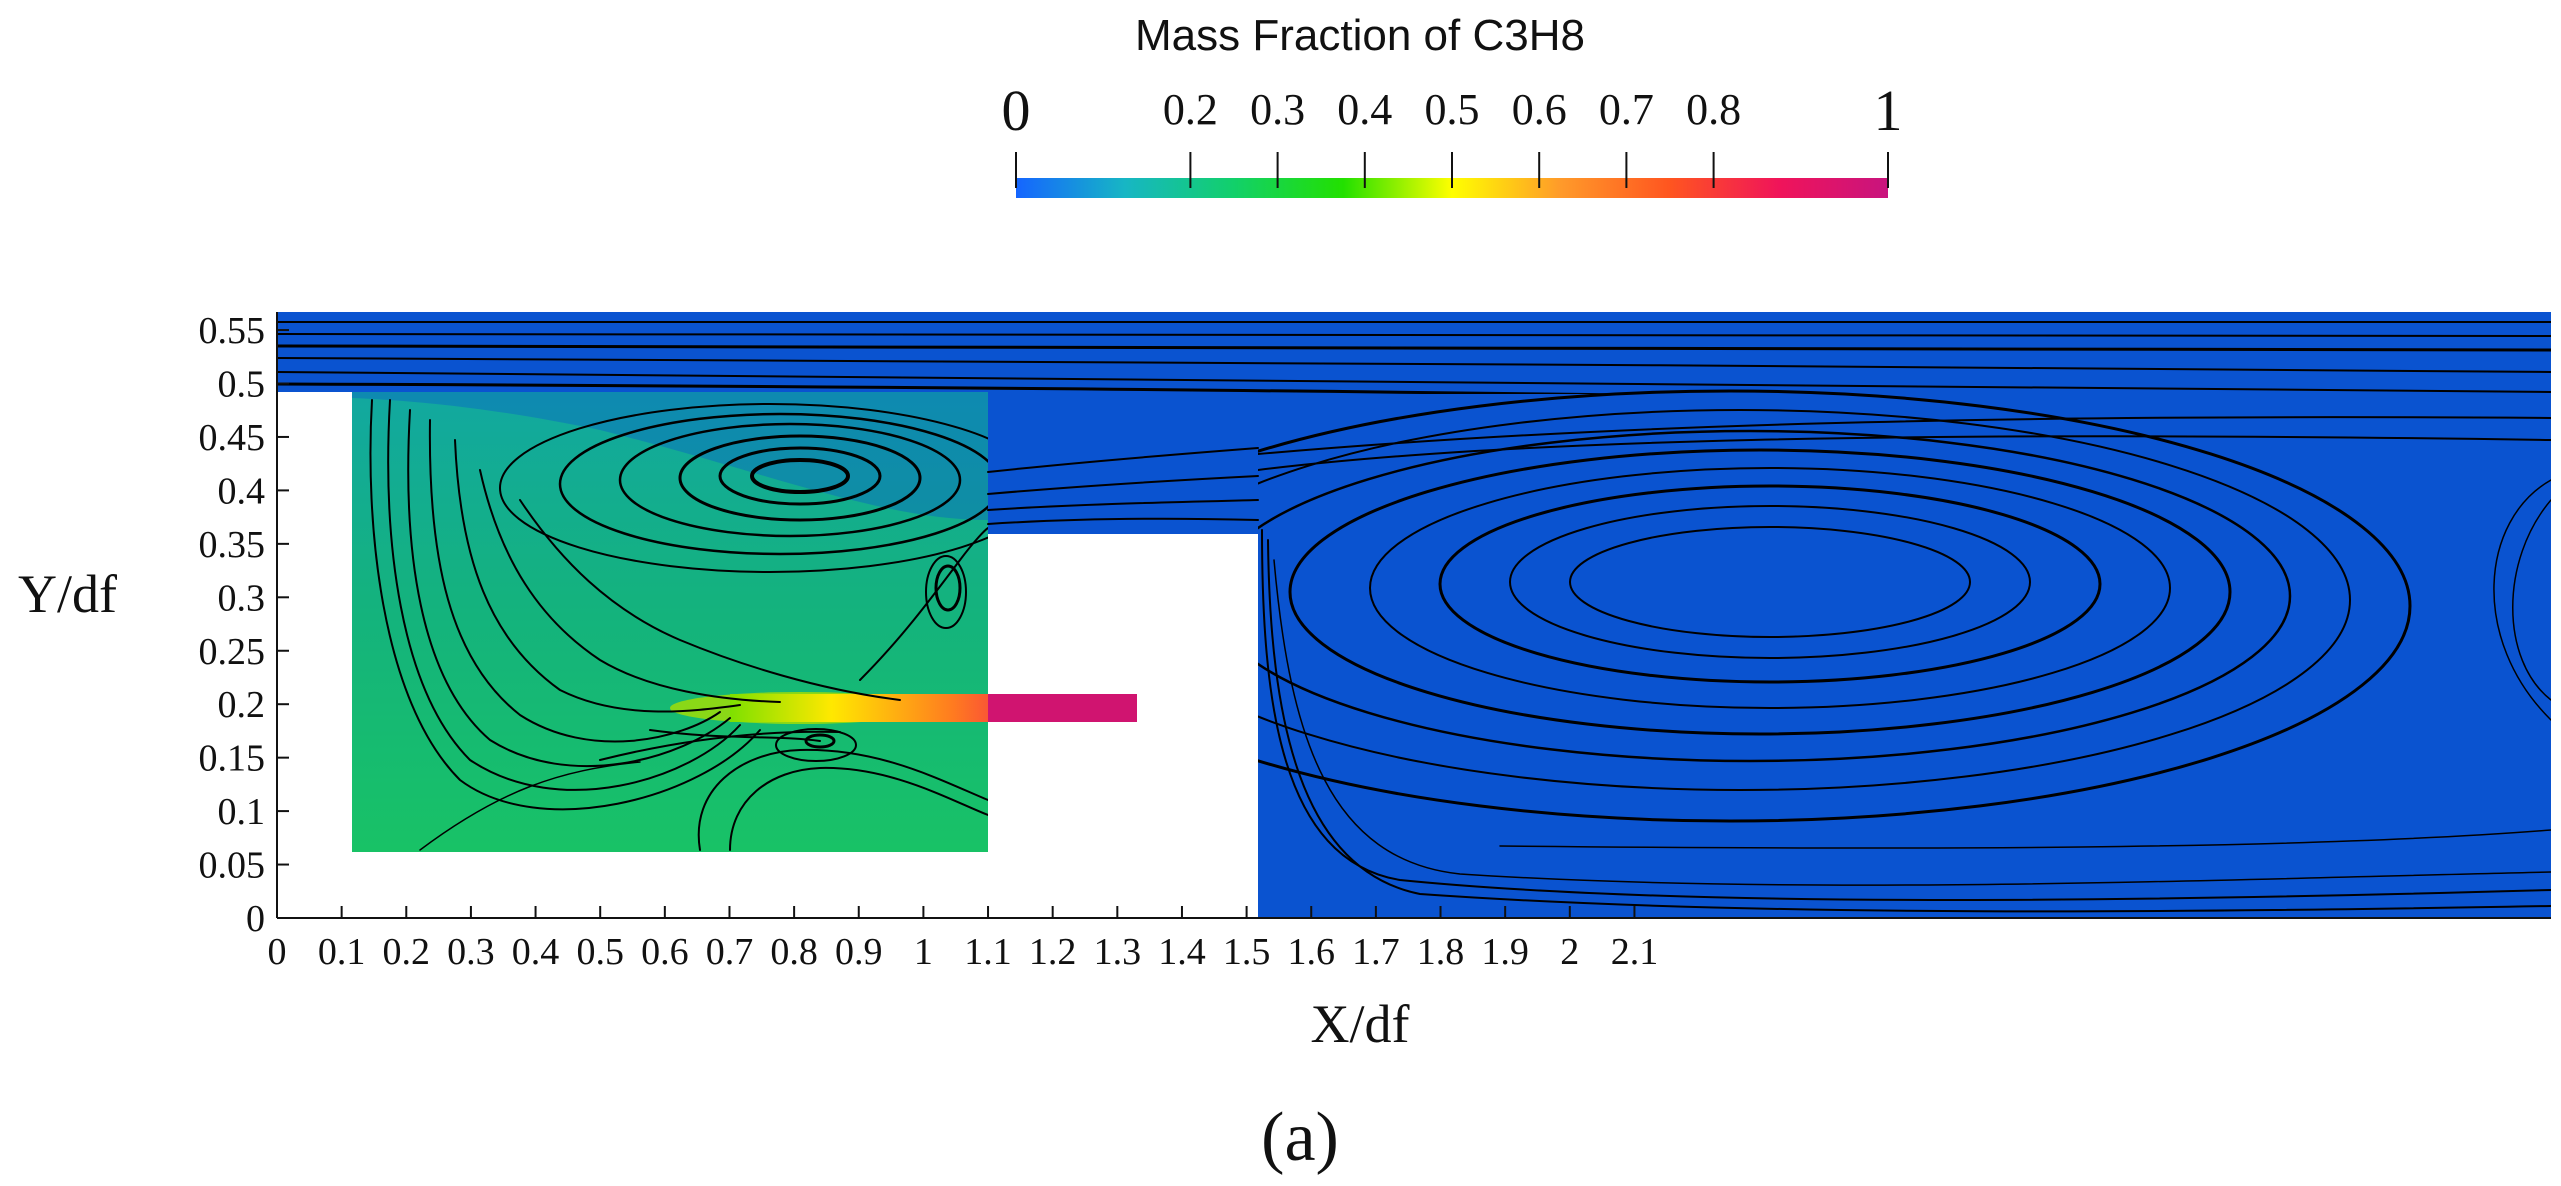 The image size is (2561, 1186). Describe the element at coordinates (1300, 1137) in the screenshot. I see `figure-caption: (a)` at that location.